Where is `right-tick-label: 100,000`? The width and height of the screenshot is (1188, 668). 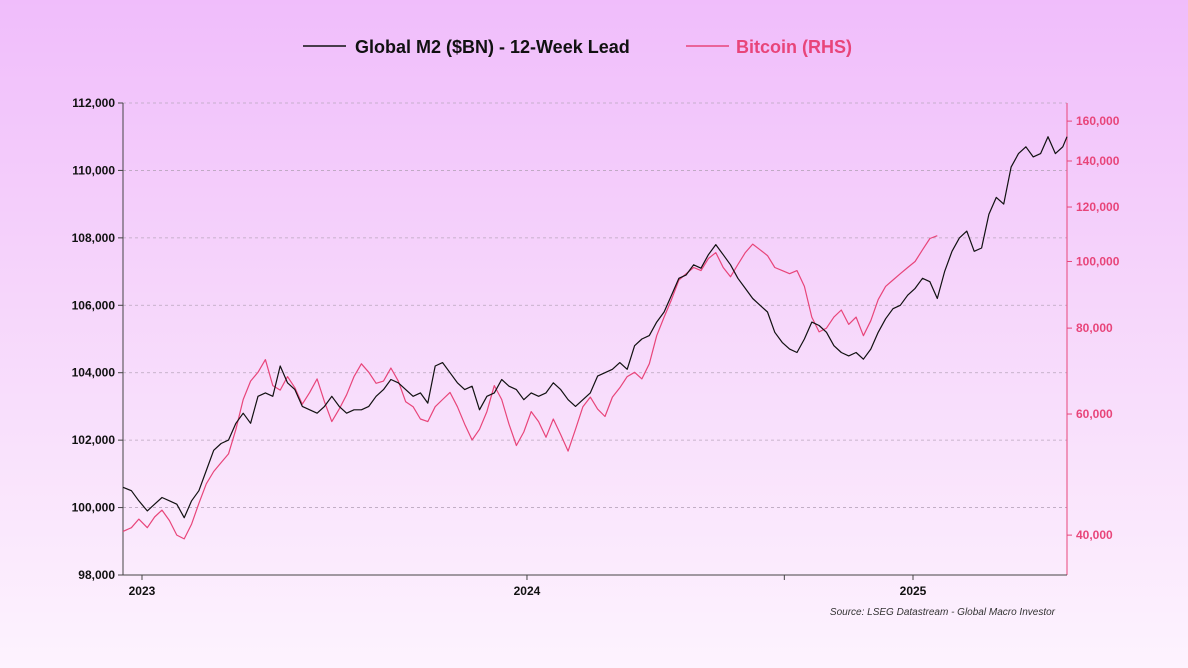 right-tick-label: 100,000 is located at coordinates (1098, 261).